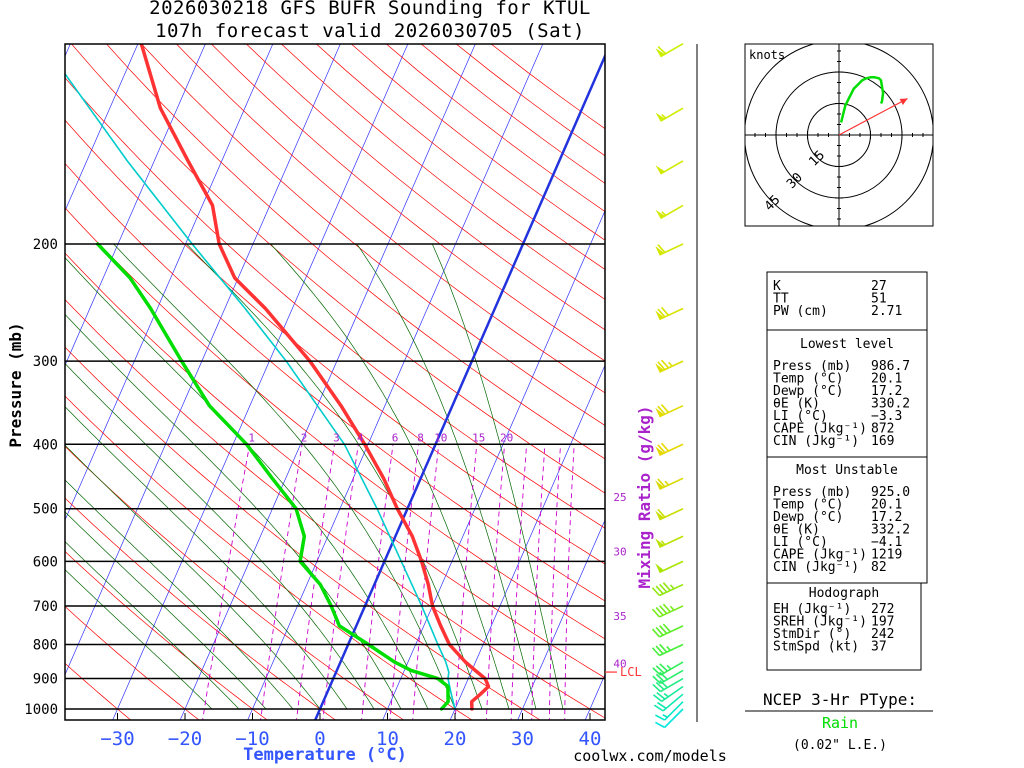  Describe the element at coordinates (590, 739) in the screenshot. I see `x-tick-label: 40` at that location.